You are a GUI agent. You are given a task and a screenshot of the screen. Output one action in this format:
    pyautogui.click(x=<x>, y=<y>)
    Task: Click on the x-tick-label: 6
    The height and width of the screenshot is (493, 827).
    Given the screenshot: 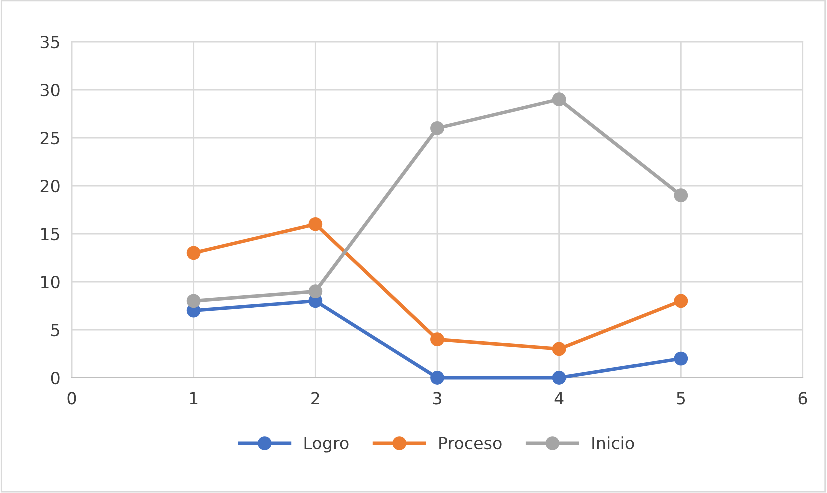 What is the action you would take?
    pyautogui.click(x=803, y=398)
    